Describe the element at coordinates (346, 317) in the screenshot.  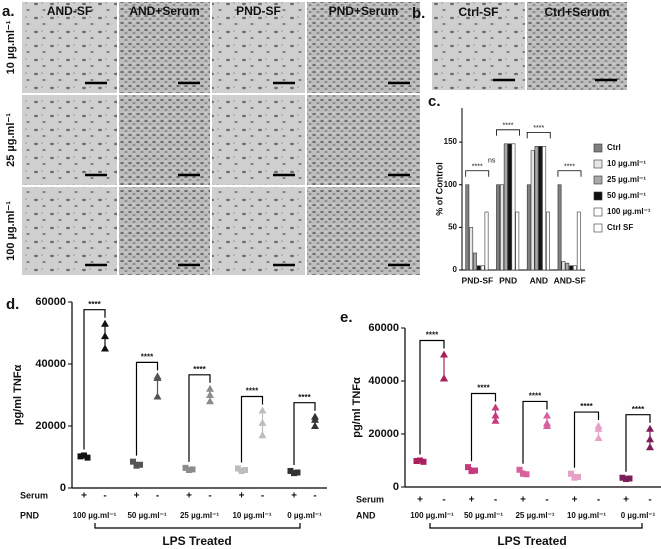
I see `panel-label: e.` at that location.